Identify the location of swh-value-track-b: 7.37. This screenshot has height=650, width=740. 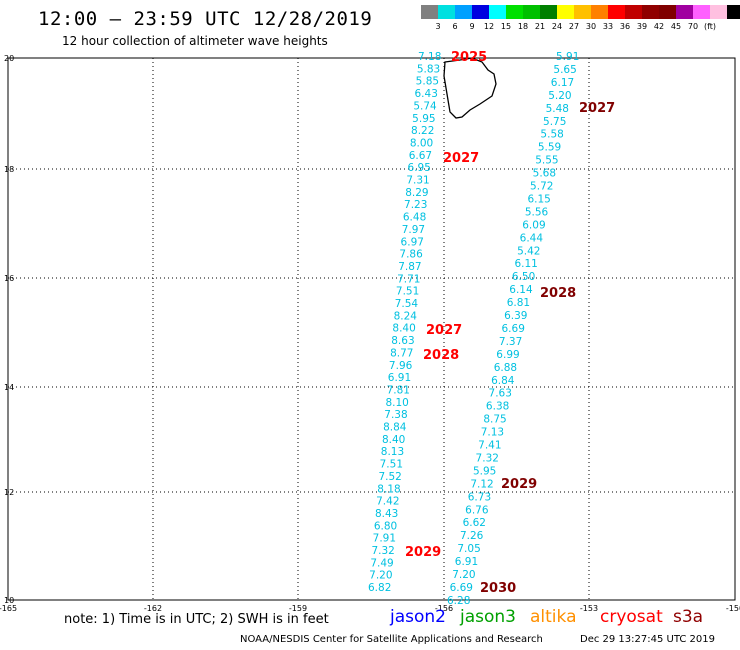
(510, 342).